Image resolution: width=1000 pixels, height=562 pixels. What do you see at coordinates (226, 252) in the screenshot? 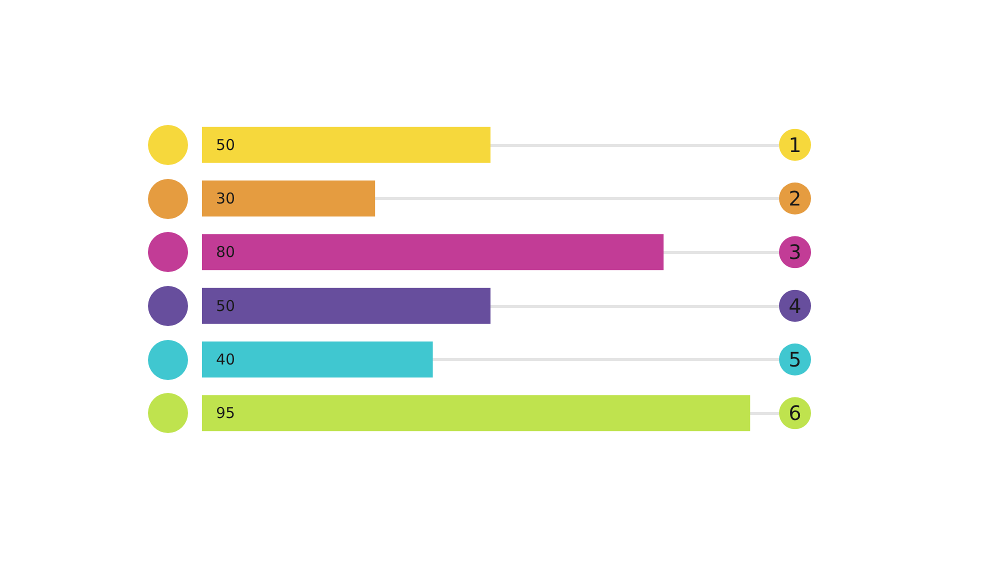
I see `data-label: 80` at bounding box center [226, 252].